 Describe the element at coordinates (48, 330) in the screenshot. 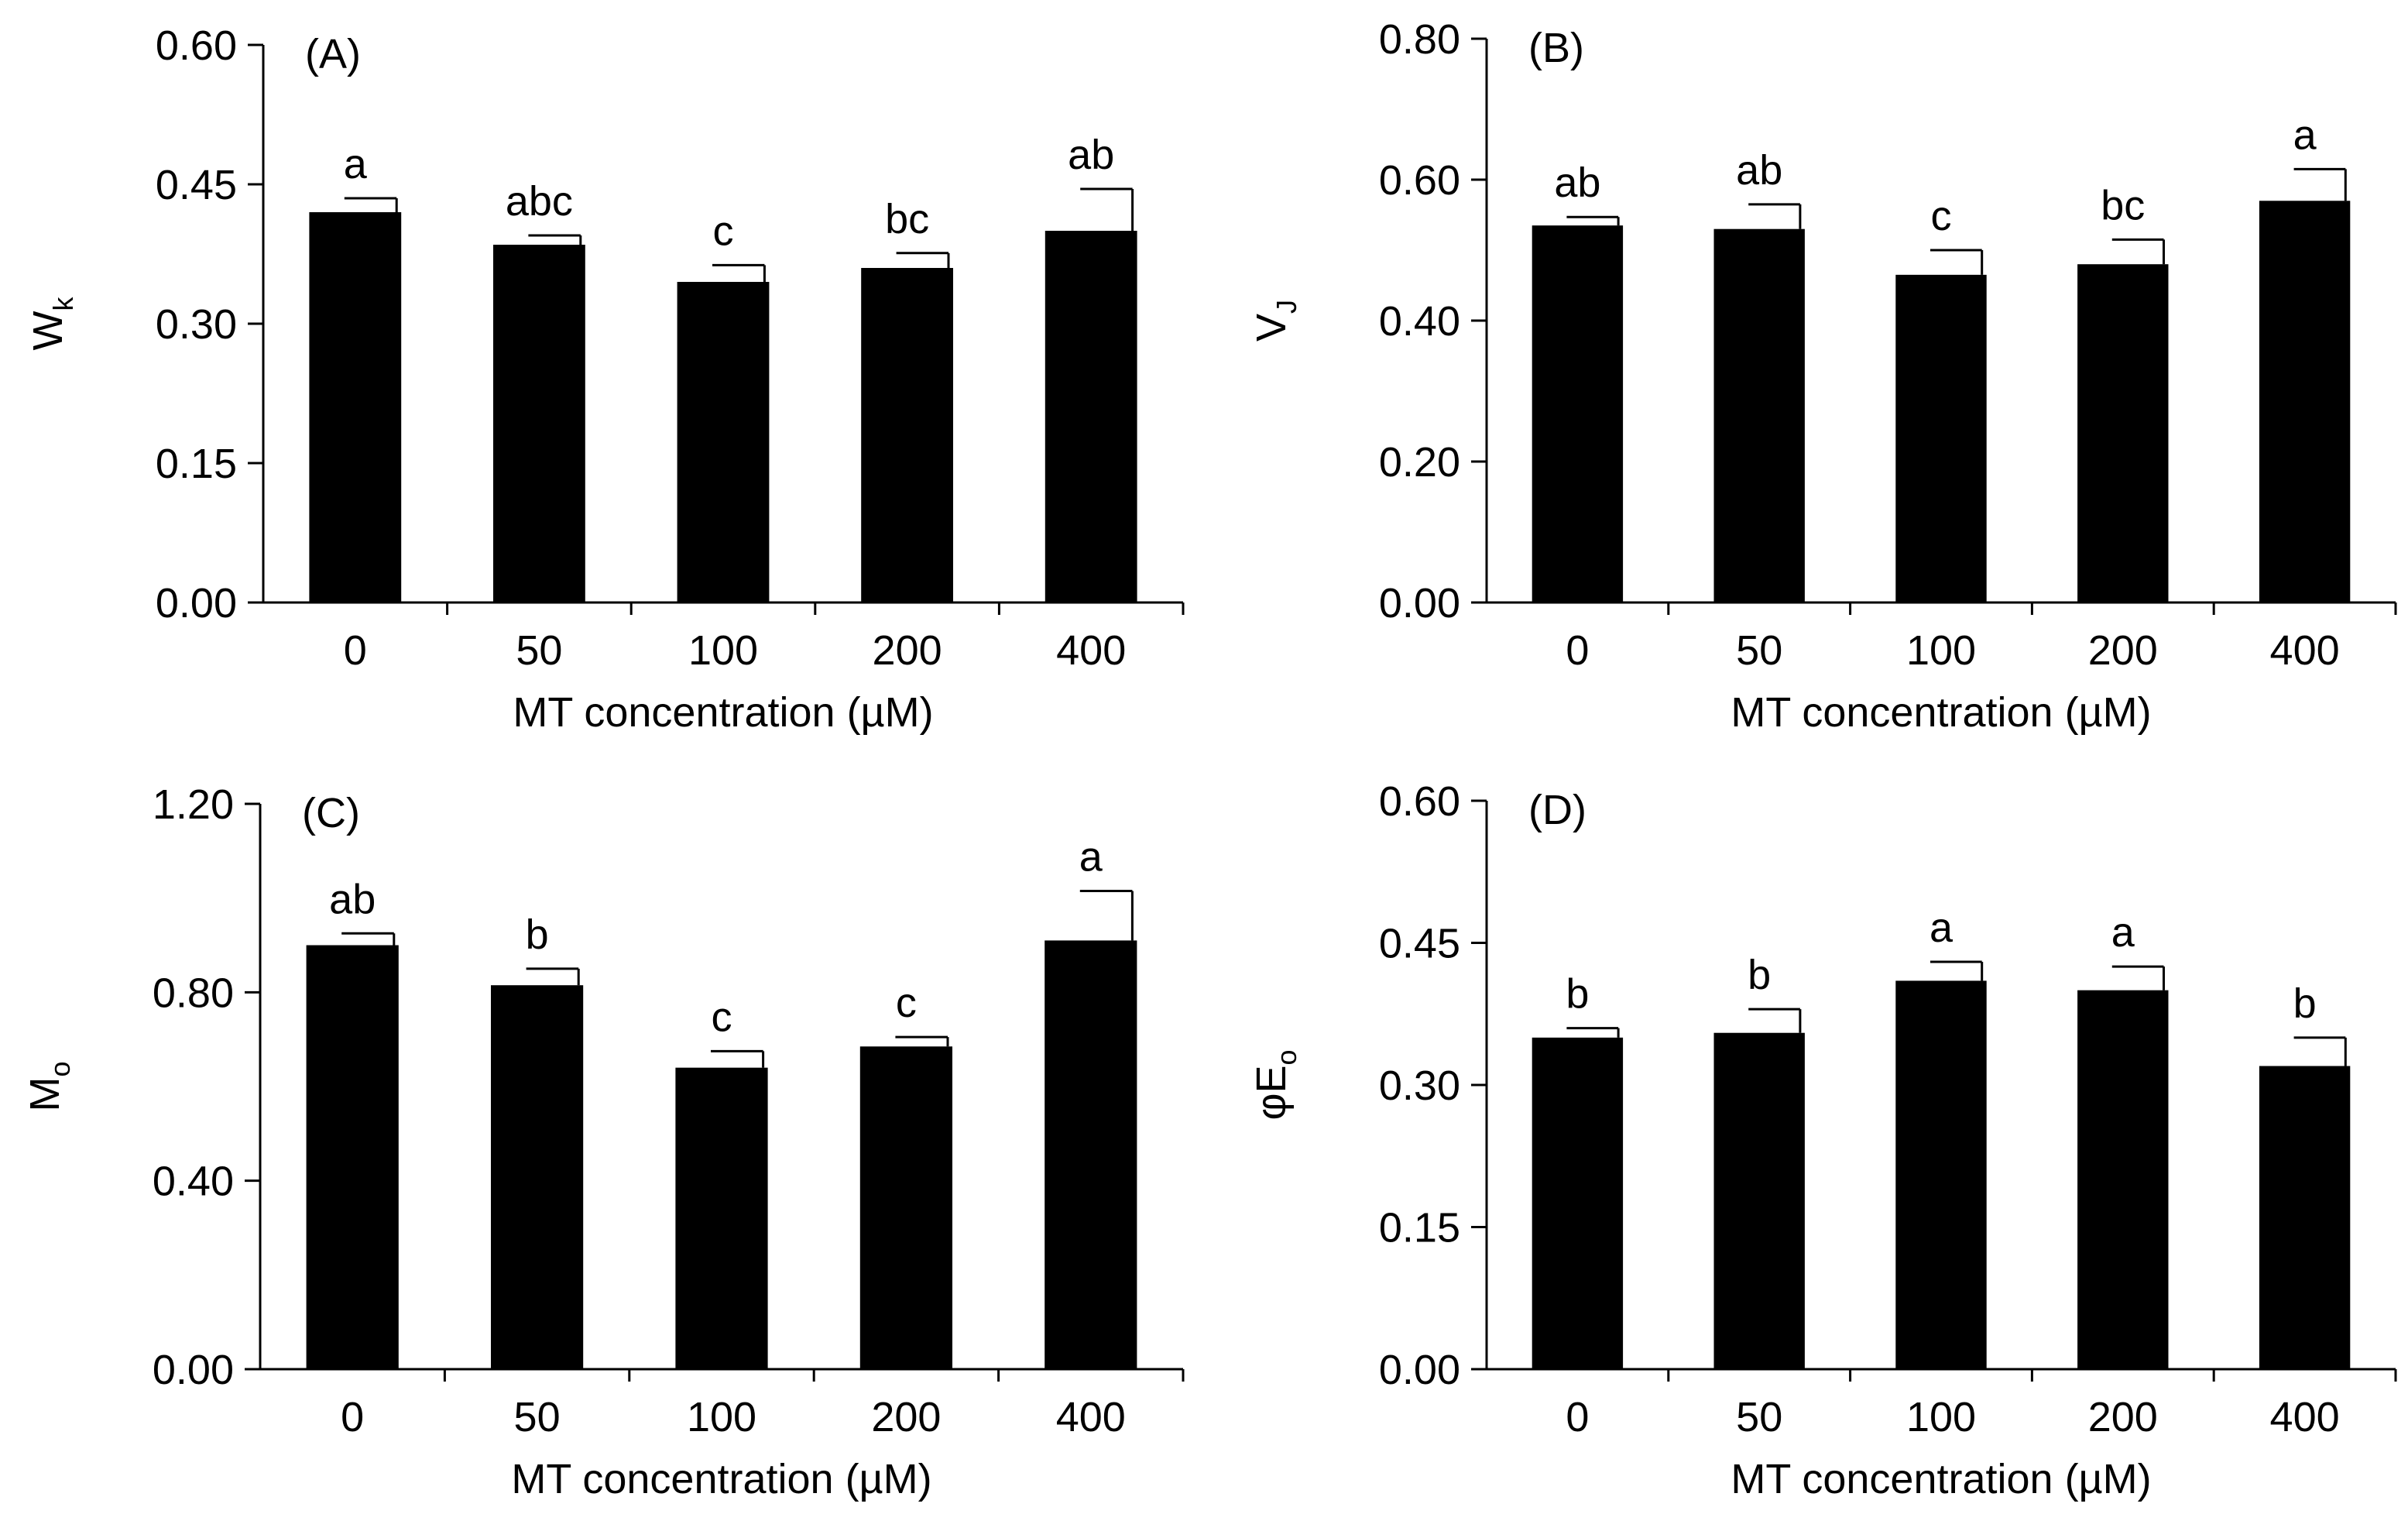

I see `y-axis-title-main: W` at that location.